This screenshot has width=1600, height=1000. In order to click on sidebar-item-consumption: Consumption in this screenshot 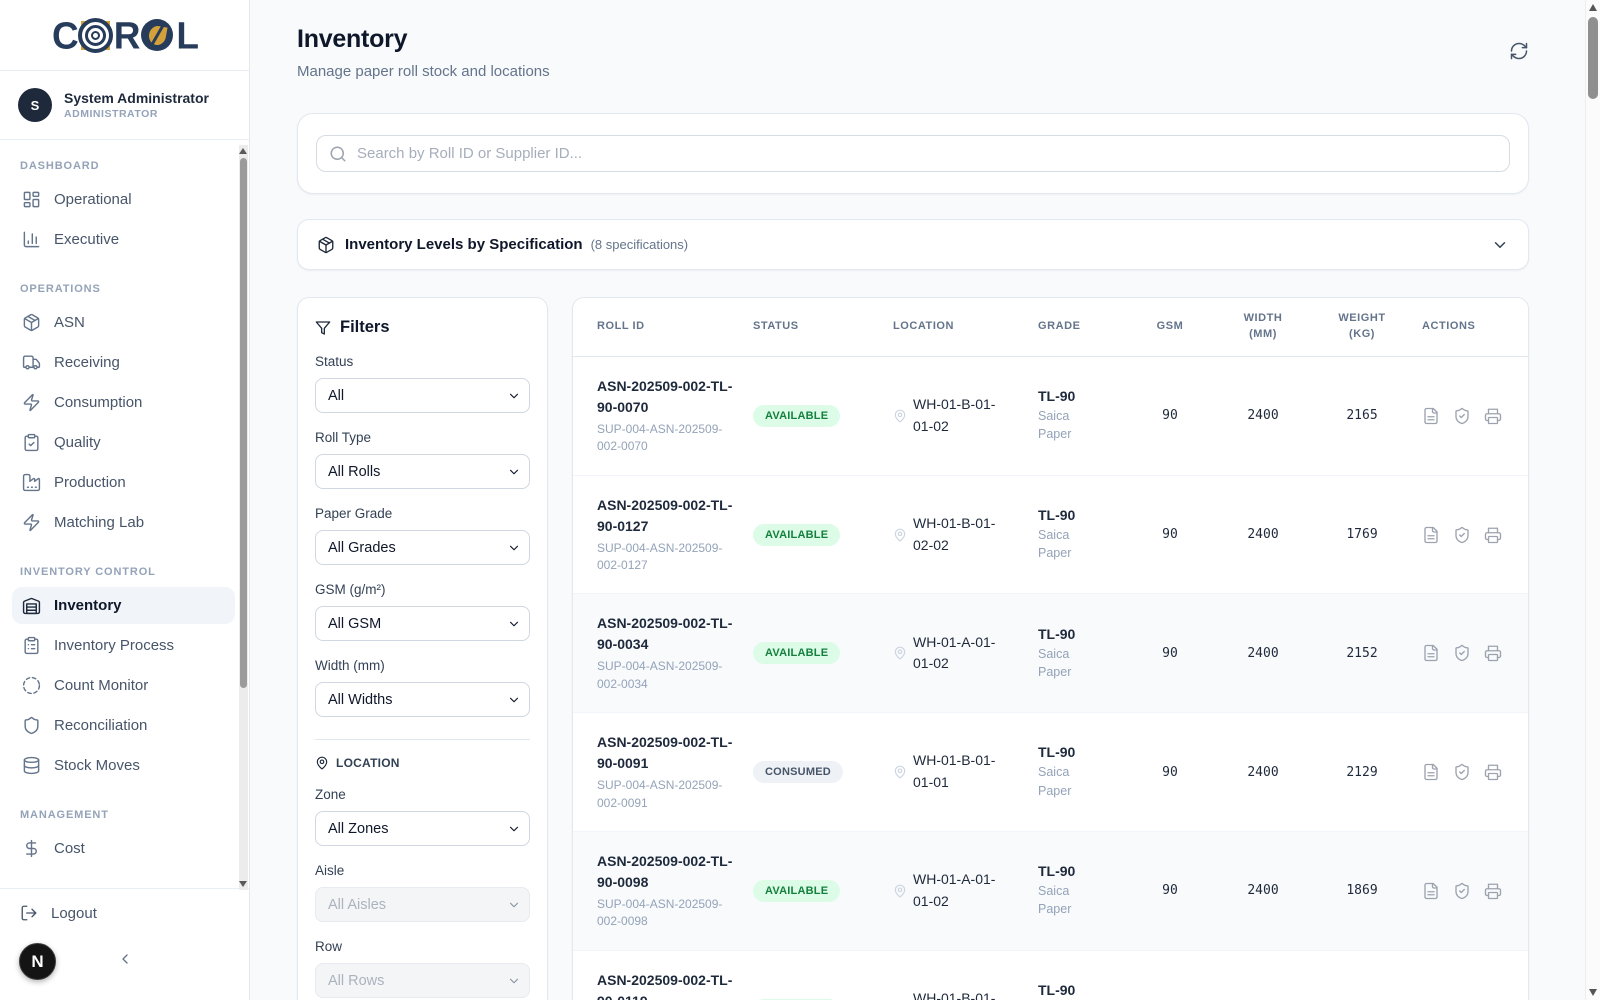, I will do `click(123, 402)`.